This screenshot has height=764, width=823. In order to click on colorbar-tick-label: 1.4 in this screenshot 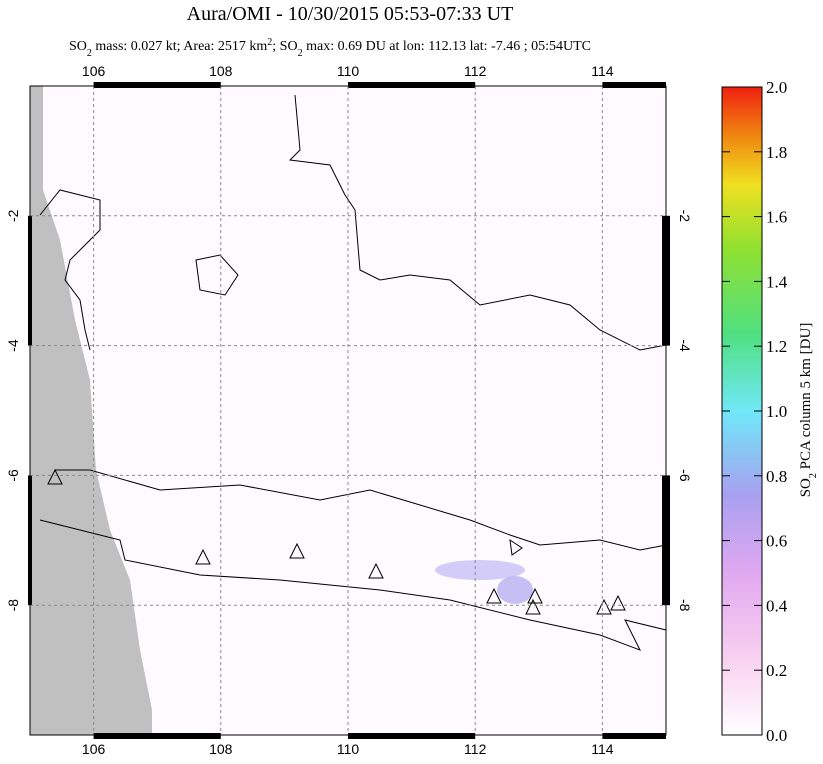, I will do `click(777, 281)`.